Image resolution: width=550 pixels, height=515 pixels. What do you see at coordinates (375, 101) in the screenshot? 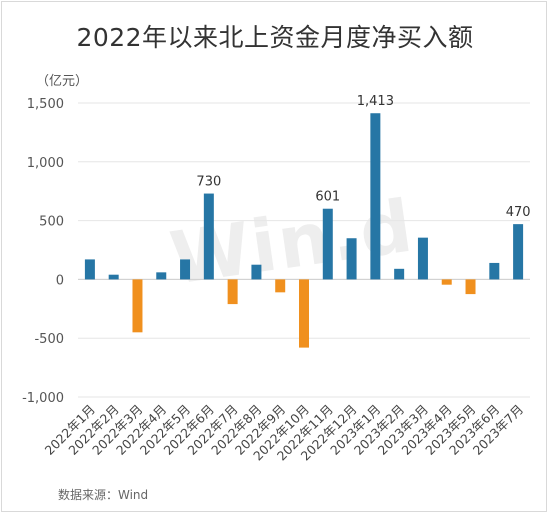
I see `data-label: 1,413` at bounding box center [375, 101].